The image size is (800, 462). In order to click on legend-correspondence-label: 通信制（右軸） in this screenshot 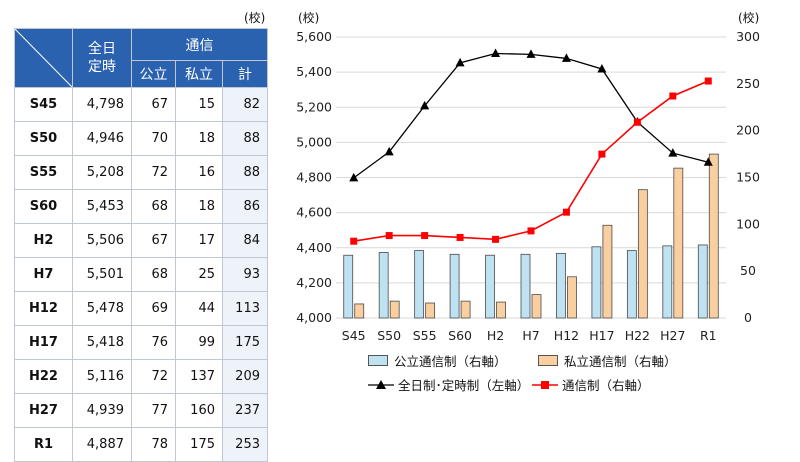, I will do `click(606, 385)`.